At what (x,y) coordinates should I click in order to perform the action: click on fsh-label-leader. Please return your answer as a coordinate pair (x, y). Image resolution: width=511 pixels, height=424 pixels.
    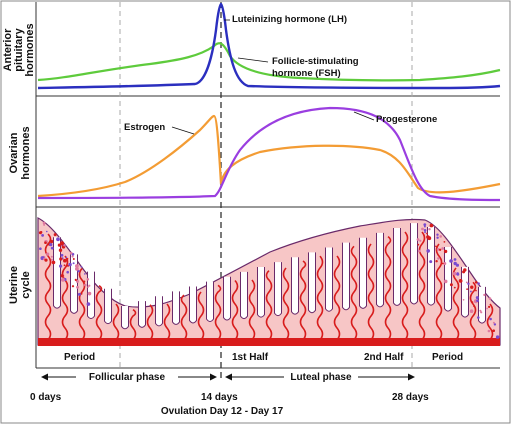
    Looking at the image, I should click on (253, 60).